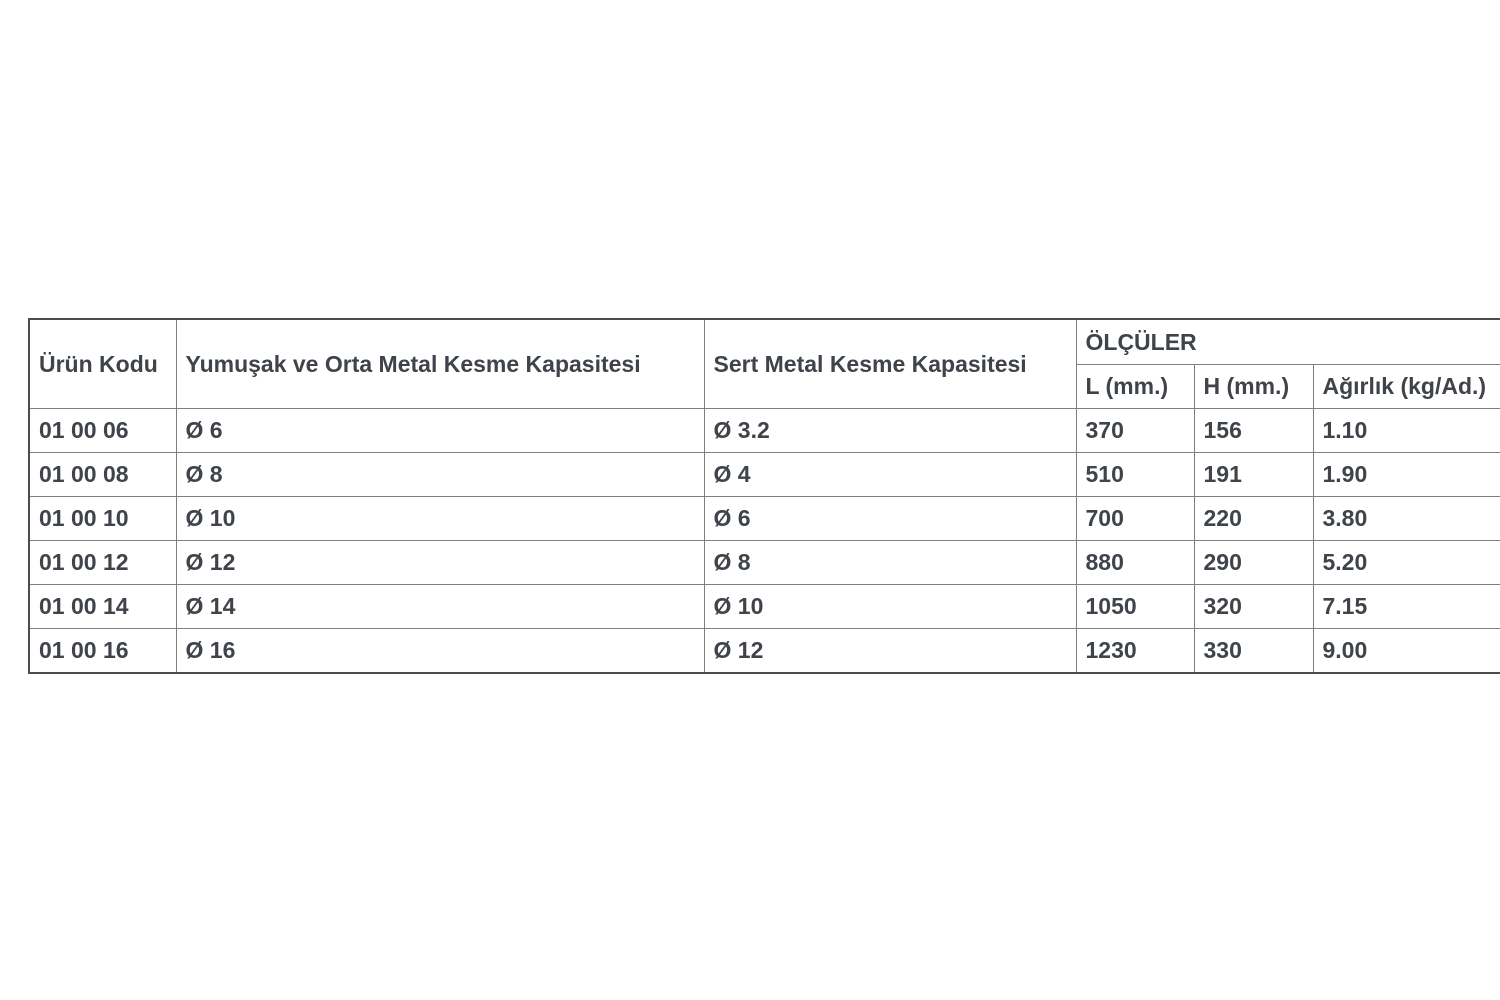  Describe the element at coordinates (1135, 386) in the screenshot. I see `header-length: L (mm.)` at that location.